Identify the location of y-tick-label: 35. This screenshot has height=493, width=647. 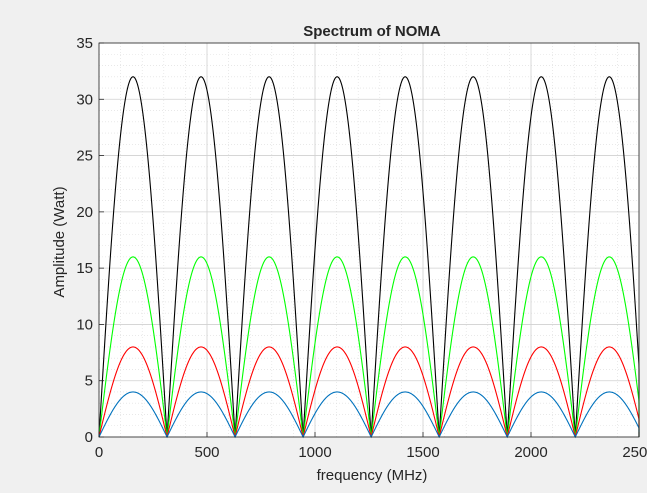
(84, 43).